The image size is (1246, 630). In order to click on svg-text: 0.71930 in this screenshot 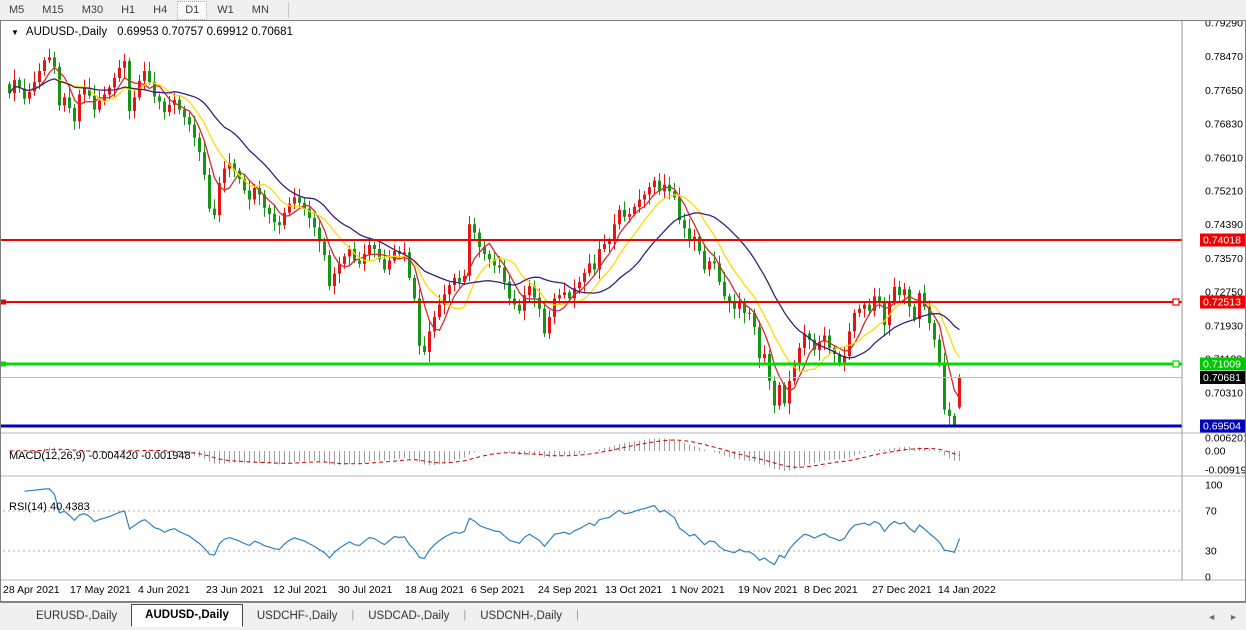, I will do `click(1224, 327)`.